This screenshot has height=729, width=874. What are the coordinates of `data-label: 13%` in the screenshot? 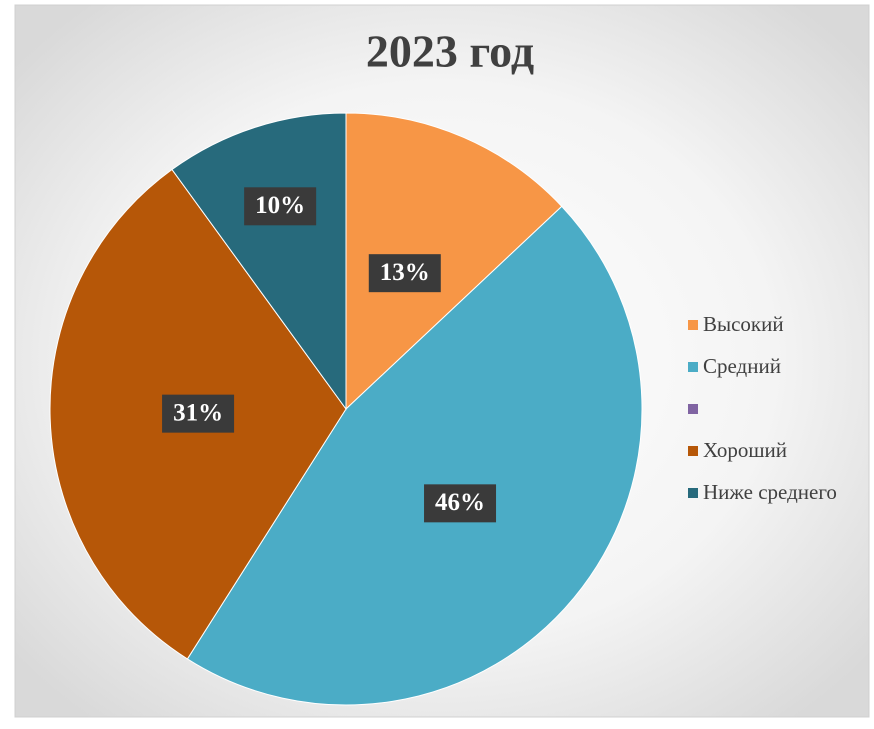 It's located at (405, 272).